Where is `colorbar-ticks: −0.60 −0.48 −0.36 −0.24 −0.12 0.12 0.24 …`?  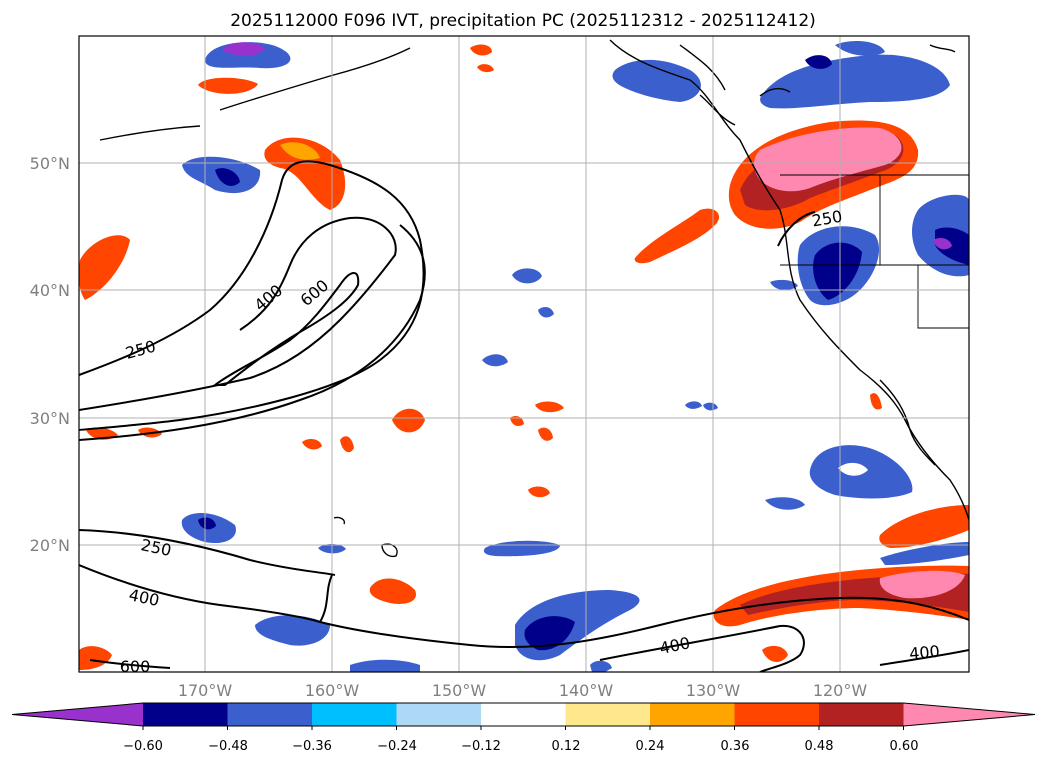
colorbar-ticks: −0.60 −0.48 −0.36 −0.24 −0.12 0.12 0.24 … is located at coordinates (520, 746).